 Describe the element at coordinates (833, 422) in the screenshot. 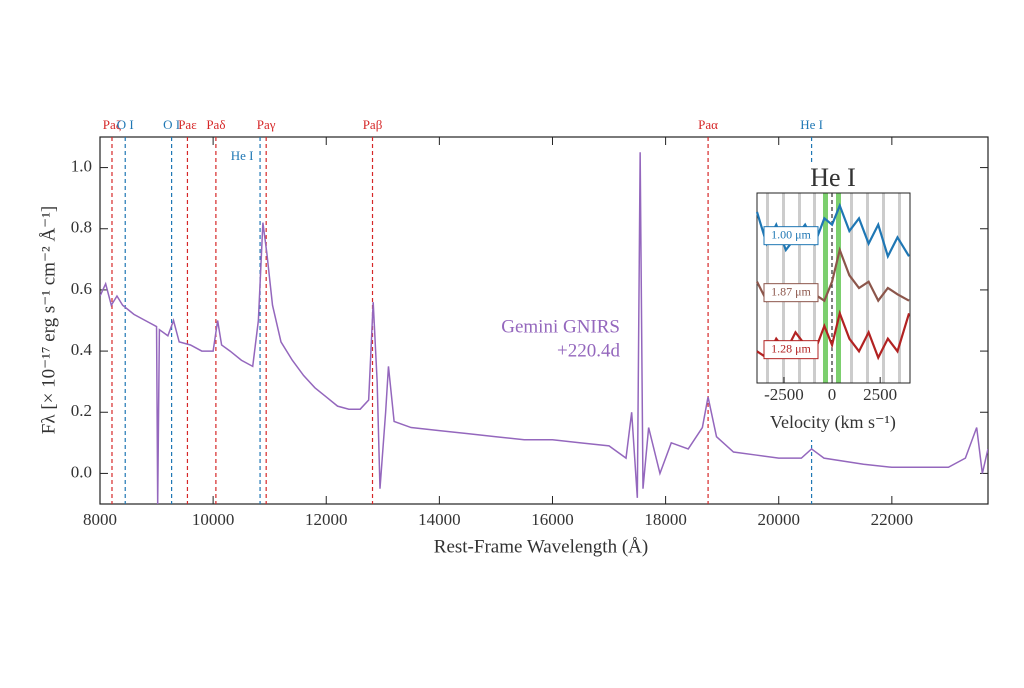

I see `inset-x-label: Velocity (km s⁻¹)` at that location.